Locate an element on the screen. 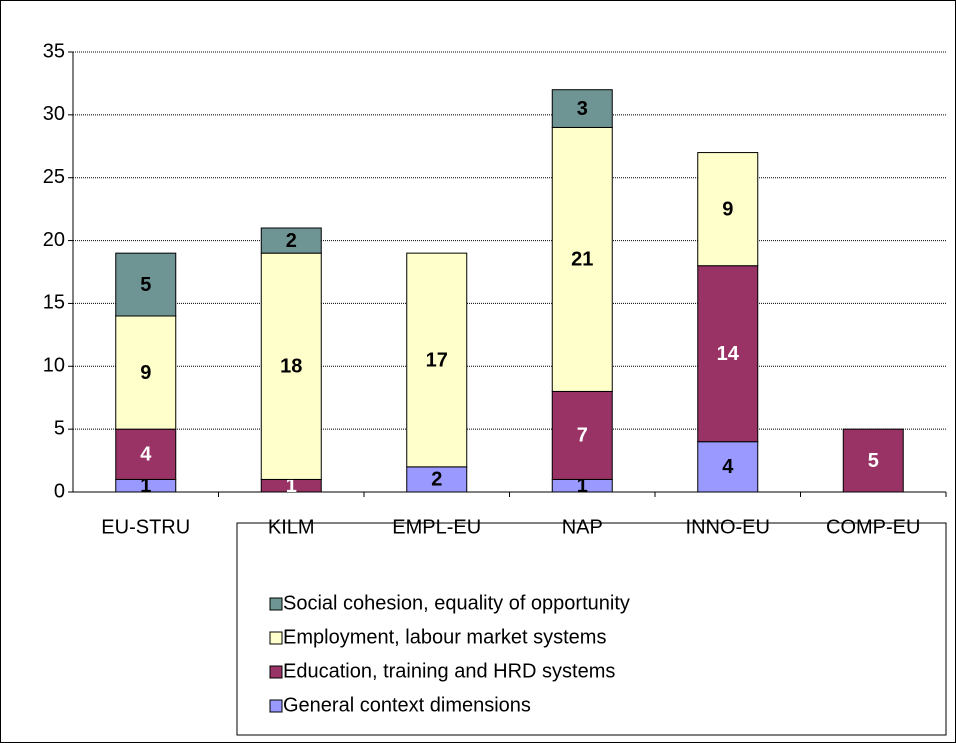 This screenshot has width=956, height=743. y-tick-label: 30 is located at coordinates (54, 114).